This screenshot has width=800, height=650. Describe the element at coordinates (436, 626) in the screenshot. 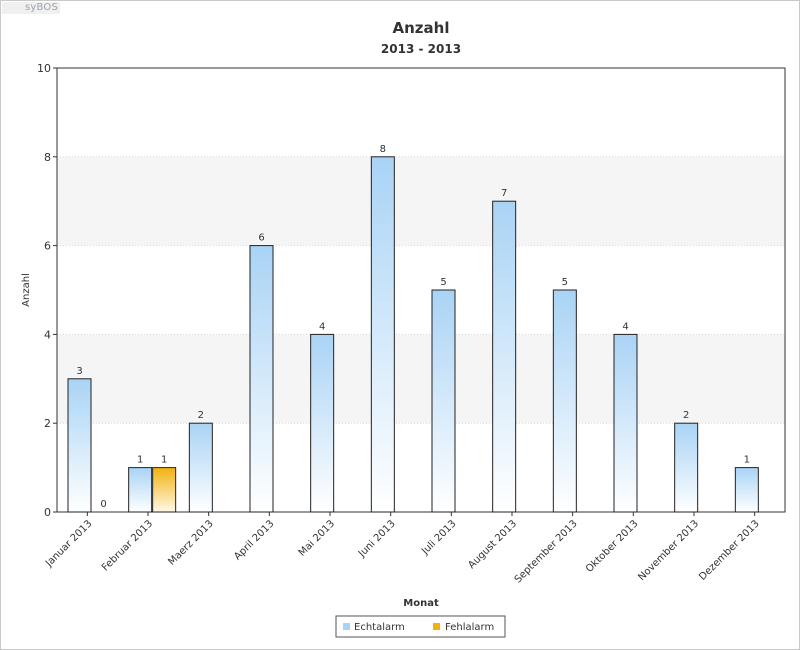

I see `legend-swatch-fehlalarm` at that location.